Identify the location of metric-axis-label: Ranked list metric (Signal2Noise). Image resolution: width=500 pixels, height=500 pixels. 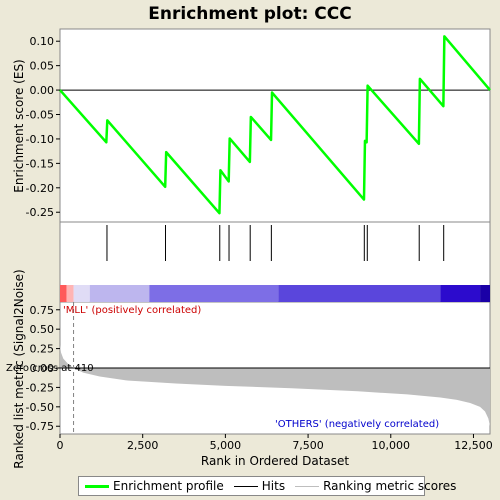
(19, 368).